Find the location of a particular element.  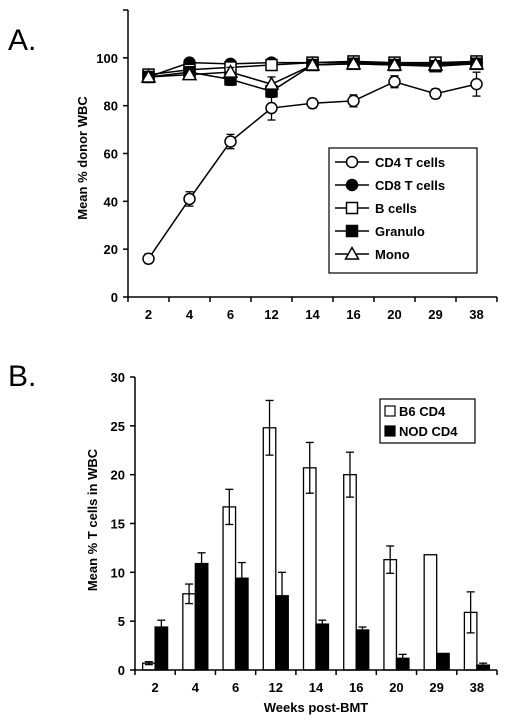

panel-b-x-ticks: 2 4 6 12 14 16 20 29 38 is located at coordinates (316, 682).